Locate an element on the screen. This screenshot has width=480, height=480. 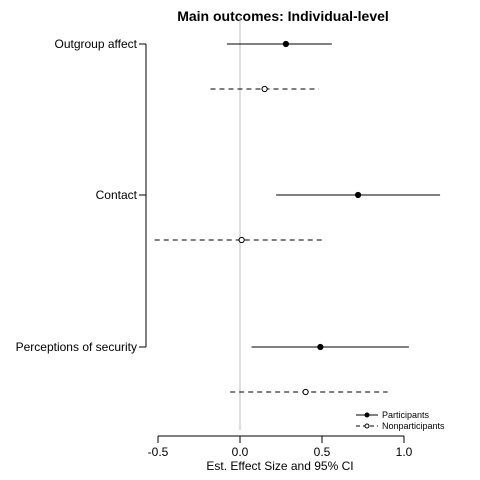
y-tick-label-outgroup-affect: Outgroup affect is located at coordinates (96, 44).